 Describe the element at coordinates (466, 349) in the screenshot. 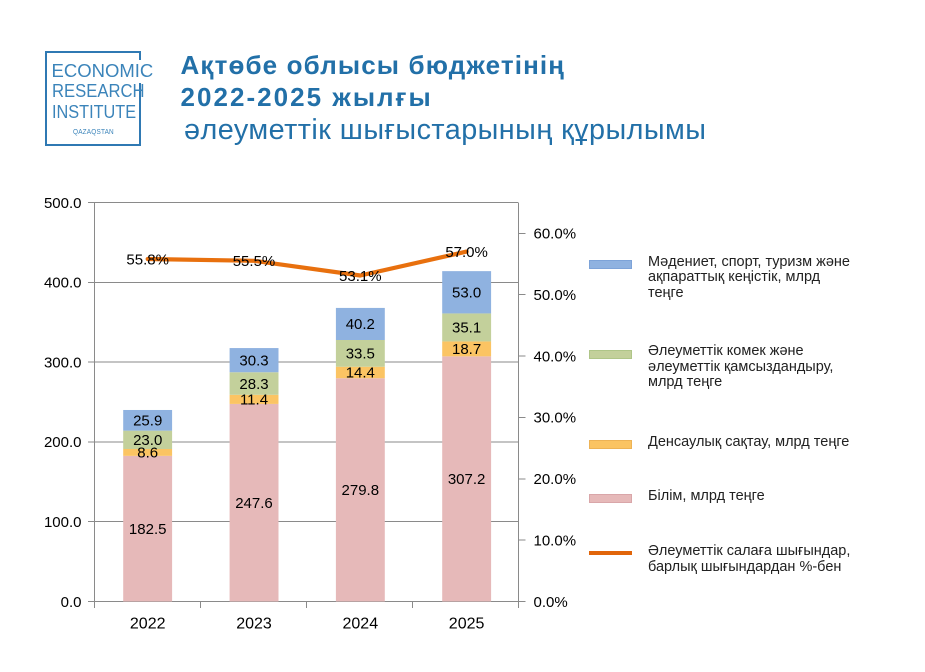

I see `svg-text: 18.7` at that location.